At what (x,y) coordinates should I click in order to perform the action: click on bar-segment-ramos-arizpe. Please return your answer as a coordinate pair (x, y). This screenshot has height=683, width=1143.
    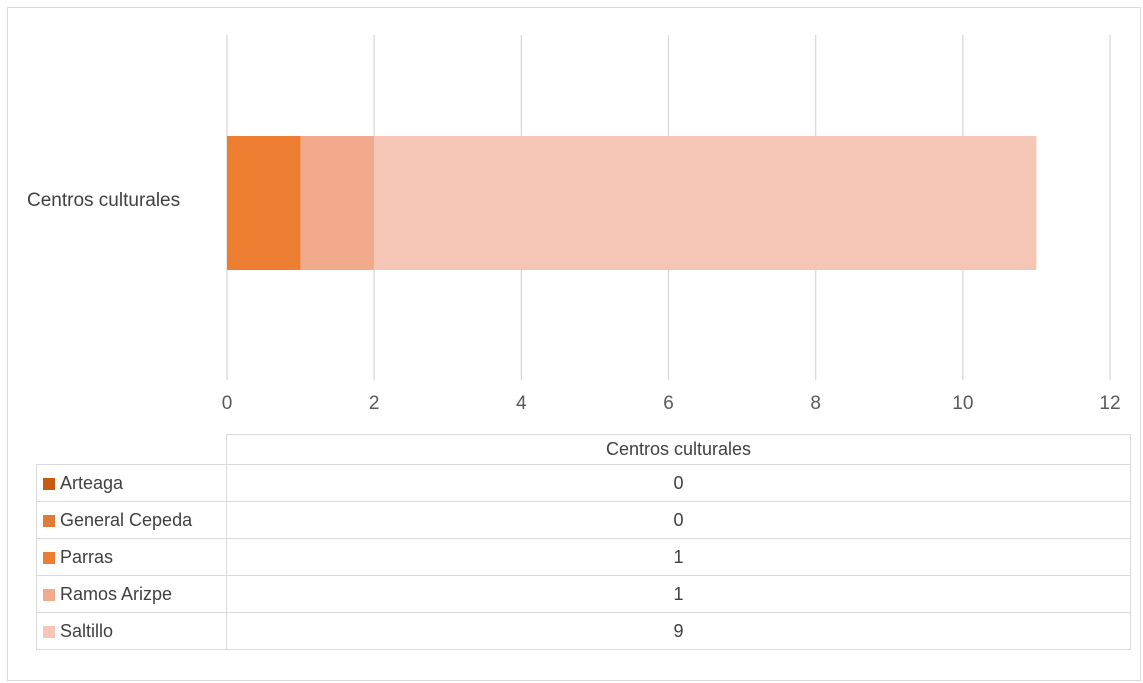
    Looking at the image, I should click on (337, 203).